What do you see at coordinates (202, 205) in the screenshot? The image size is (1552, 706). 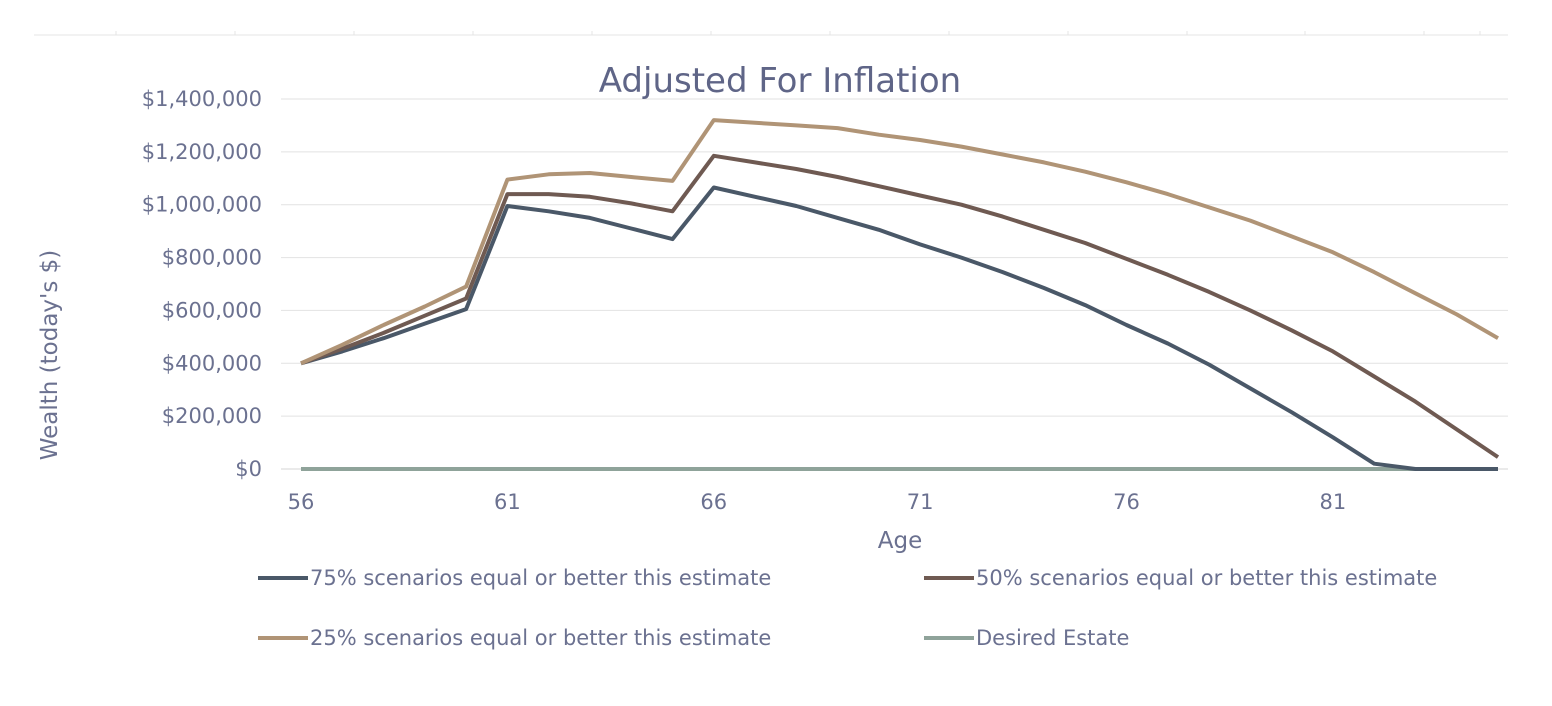 I see `y-tick-label: $1,000,000` at bounding box center [202, 205].